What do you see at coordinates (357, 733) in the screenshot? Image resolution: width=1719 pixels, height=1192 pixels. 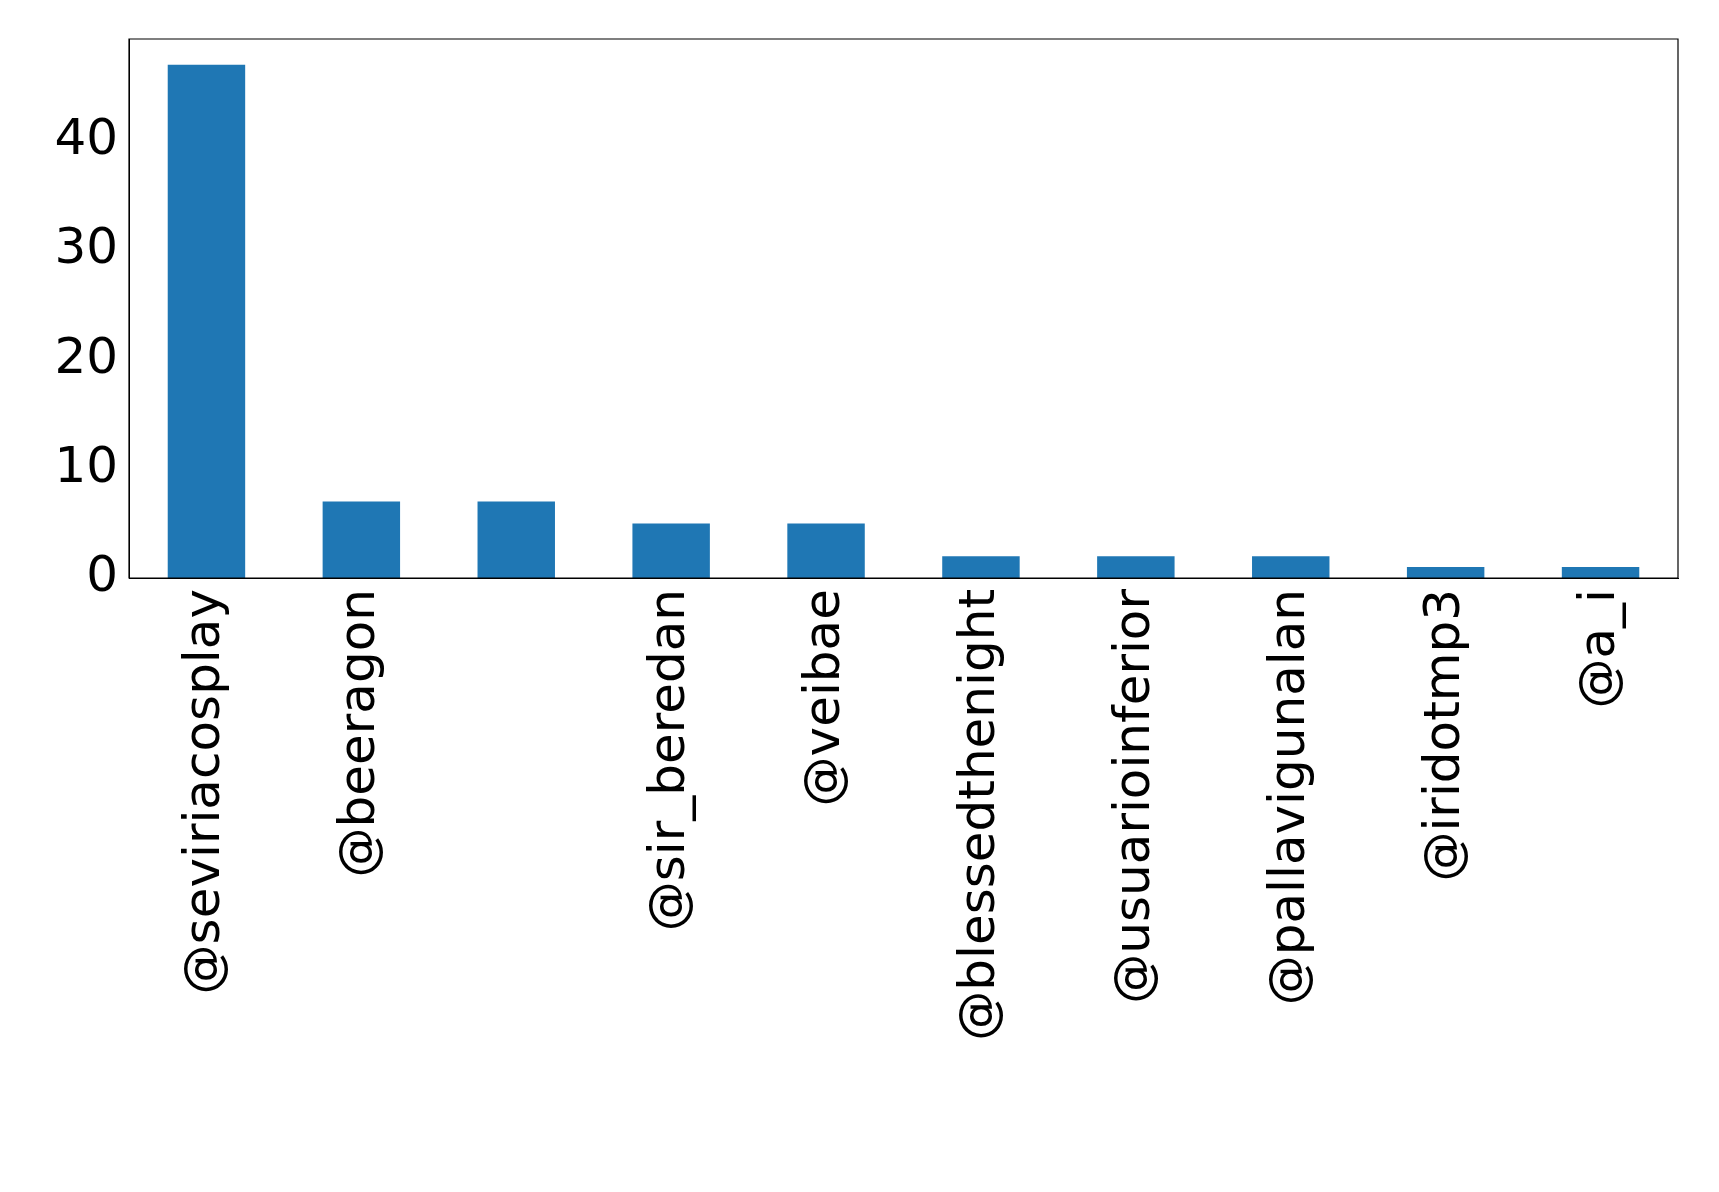 I see `x-tick-label: @beeragon` at bounding box center [357, 733].